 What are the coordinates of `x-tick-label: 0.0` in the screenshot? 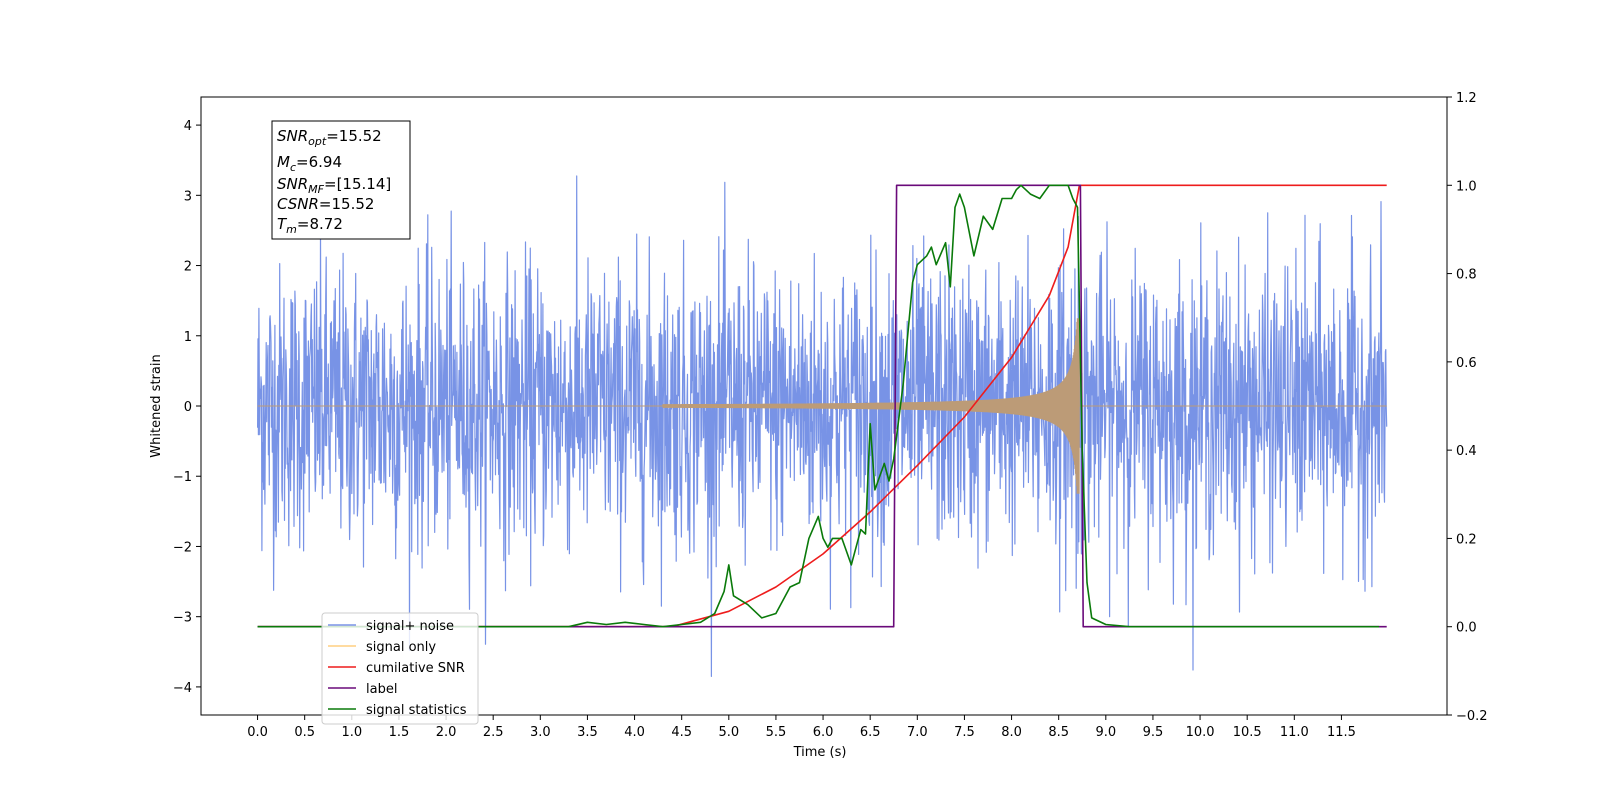 It's located at (257, 732).